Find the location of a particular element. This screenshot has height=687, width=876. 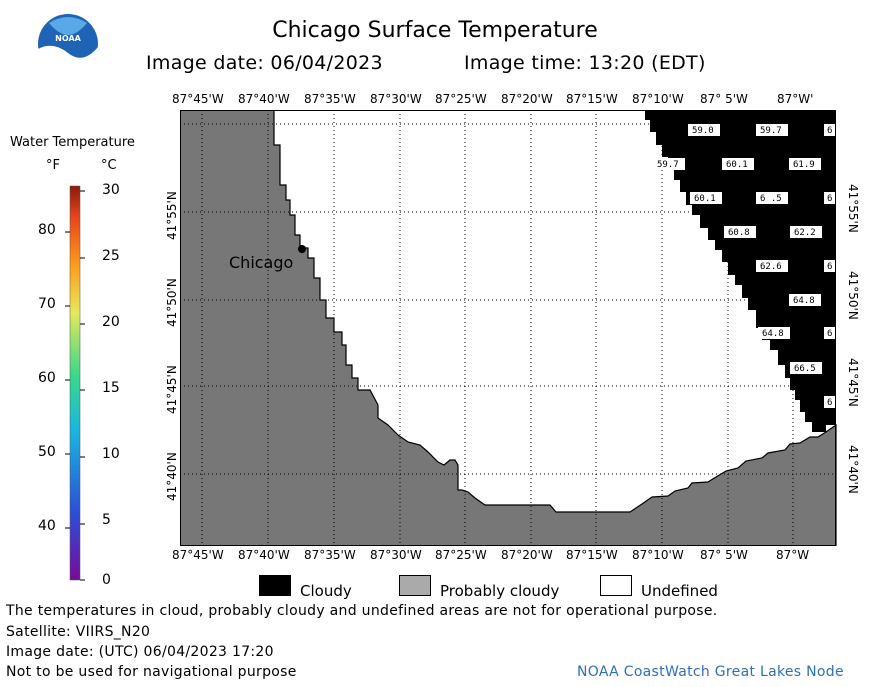

legend-swatch-cloudy is located at coordinates (275, 585).